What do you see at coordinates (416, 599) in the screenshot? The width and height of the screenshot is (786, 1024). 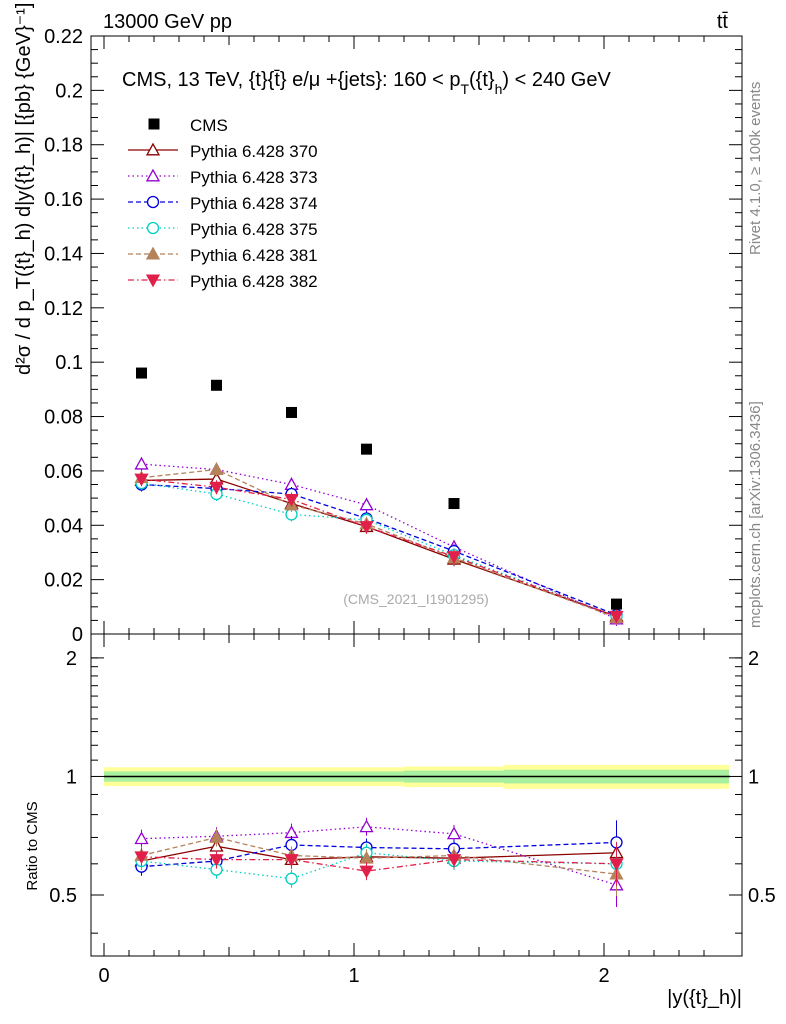 I see `analysis-watermark: (CMS_2021_I1901295)` at bounding box center [416, 599].